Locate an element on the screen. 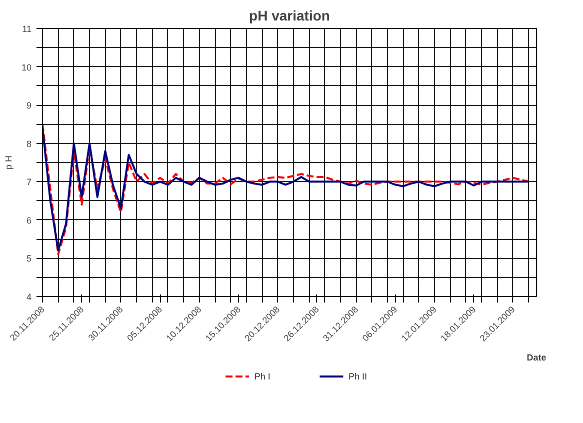 The image size is (583, 423). y-tick-label: 8 is located at coordinates (29, 143).